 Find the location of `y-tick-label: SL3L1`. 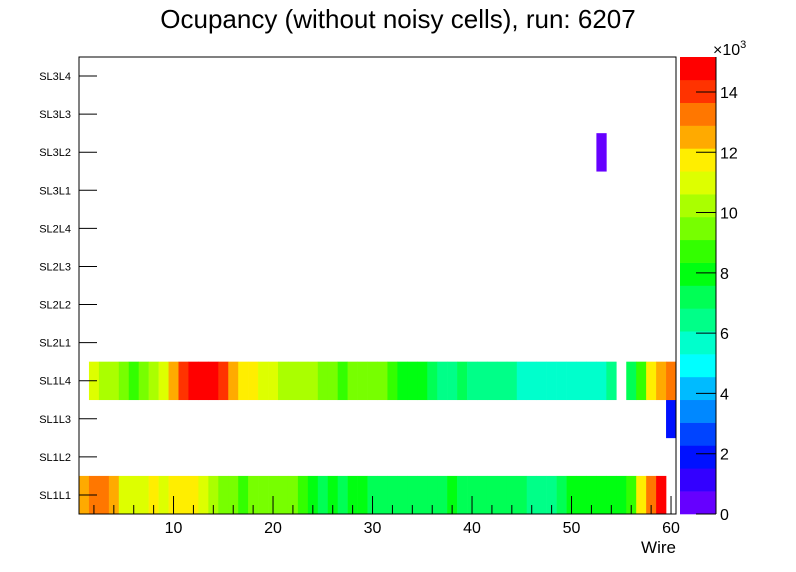

y-tick-label: SL3L1 is located at coordinates (55, 191).